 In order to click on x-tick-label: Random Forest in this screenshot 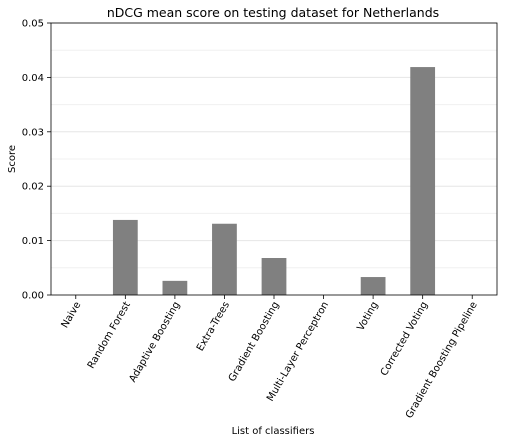, I will do `click(109, 335)`.